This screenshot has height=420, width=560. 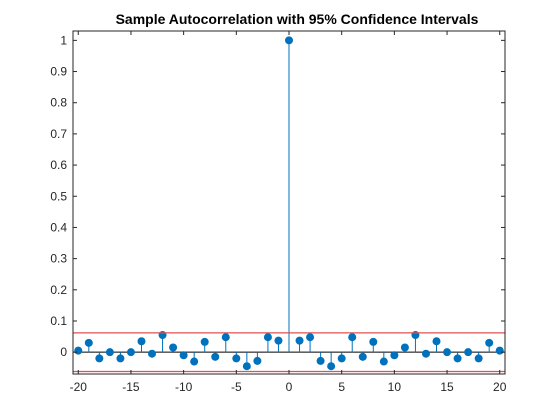 I want to click on x-tick-label: -20, so click(x=79, y=387).